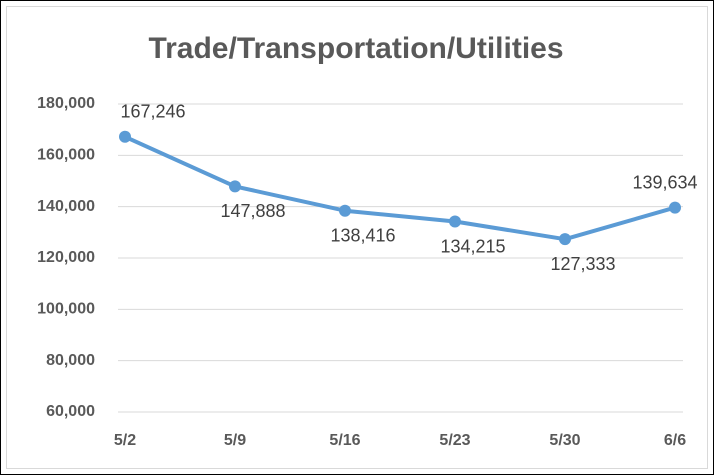 The width and height of the screenshot is (714, 475). Describe the element at coordinates (66, 257) in the screenshot. I see `y-tick-label: 120,000` at that location.